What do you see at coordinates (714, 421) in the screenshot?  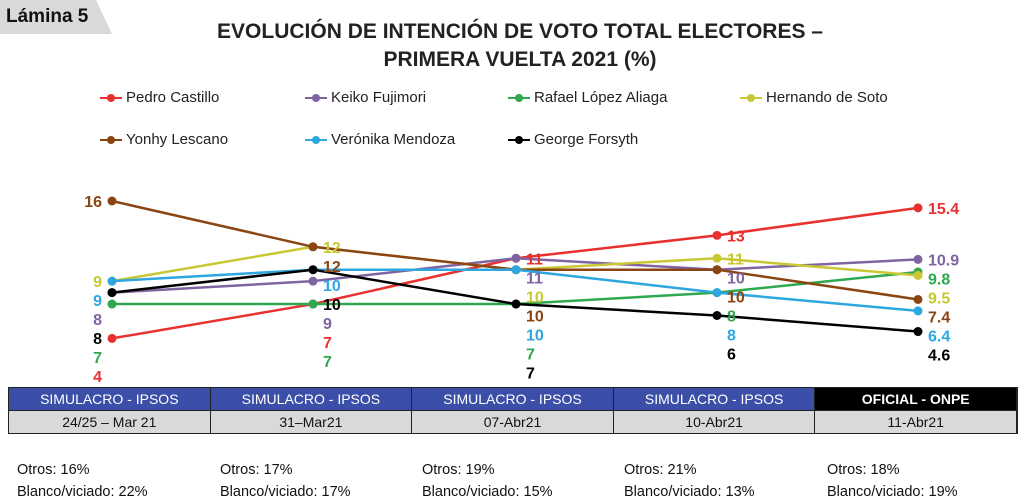 I see `table-date: 10-Abr21` at bounding box center [714, 421].